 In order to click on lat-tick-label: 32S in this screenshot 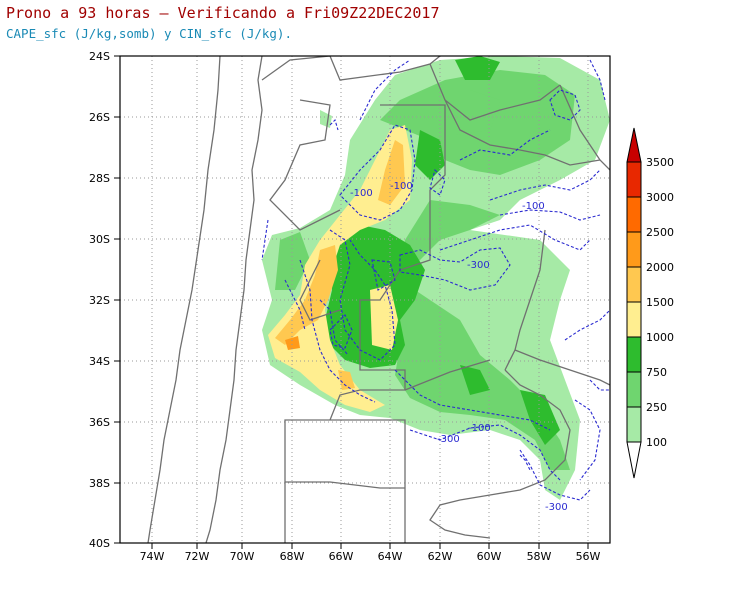, I will do `click(99, 300)`.